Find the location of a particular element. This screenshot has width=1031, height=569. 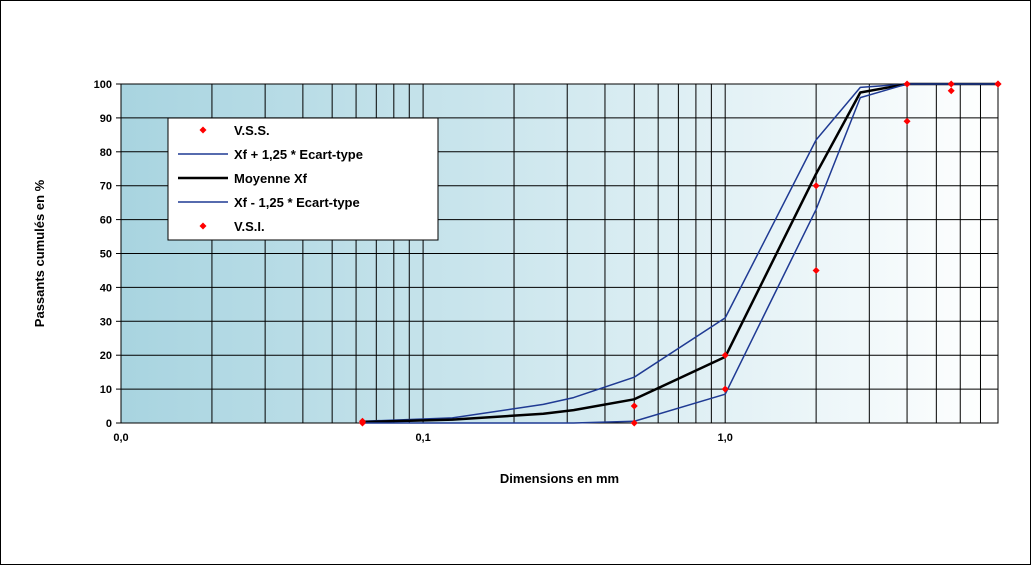

y-axis-ticks: 0 10 20 30 40 50 60 70 80 90 100 is located at coordinates (107, 254).